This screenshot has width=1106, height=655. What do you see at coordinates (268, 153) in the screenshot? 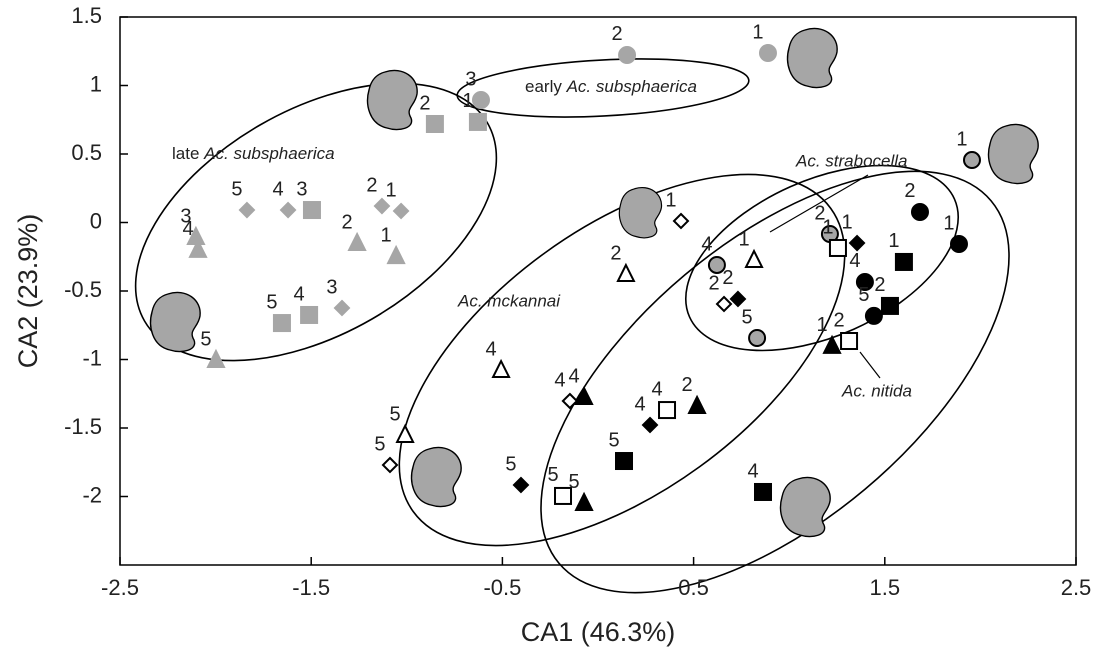
I see `annotation-text: Ac. subsphaerica` at bounding box center [268, 153].